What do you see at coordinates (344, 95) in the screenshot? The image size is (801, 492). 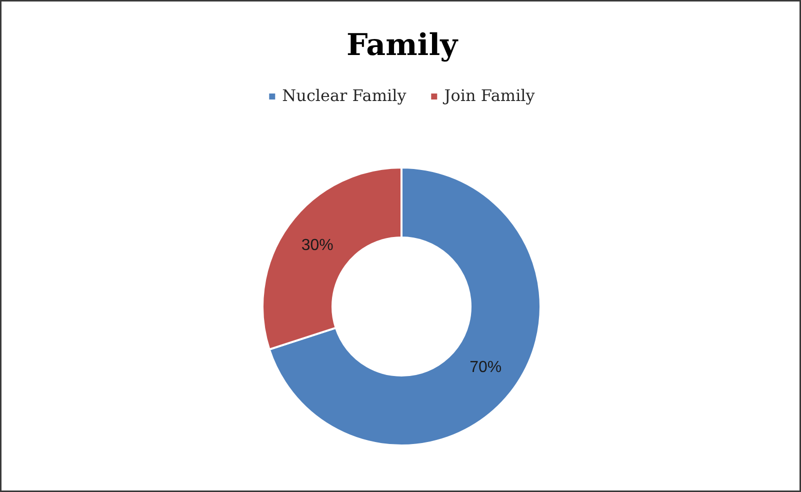 I see `legend-label: Nuclear Family` at bounding box center [344, 95].